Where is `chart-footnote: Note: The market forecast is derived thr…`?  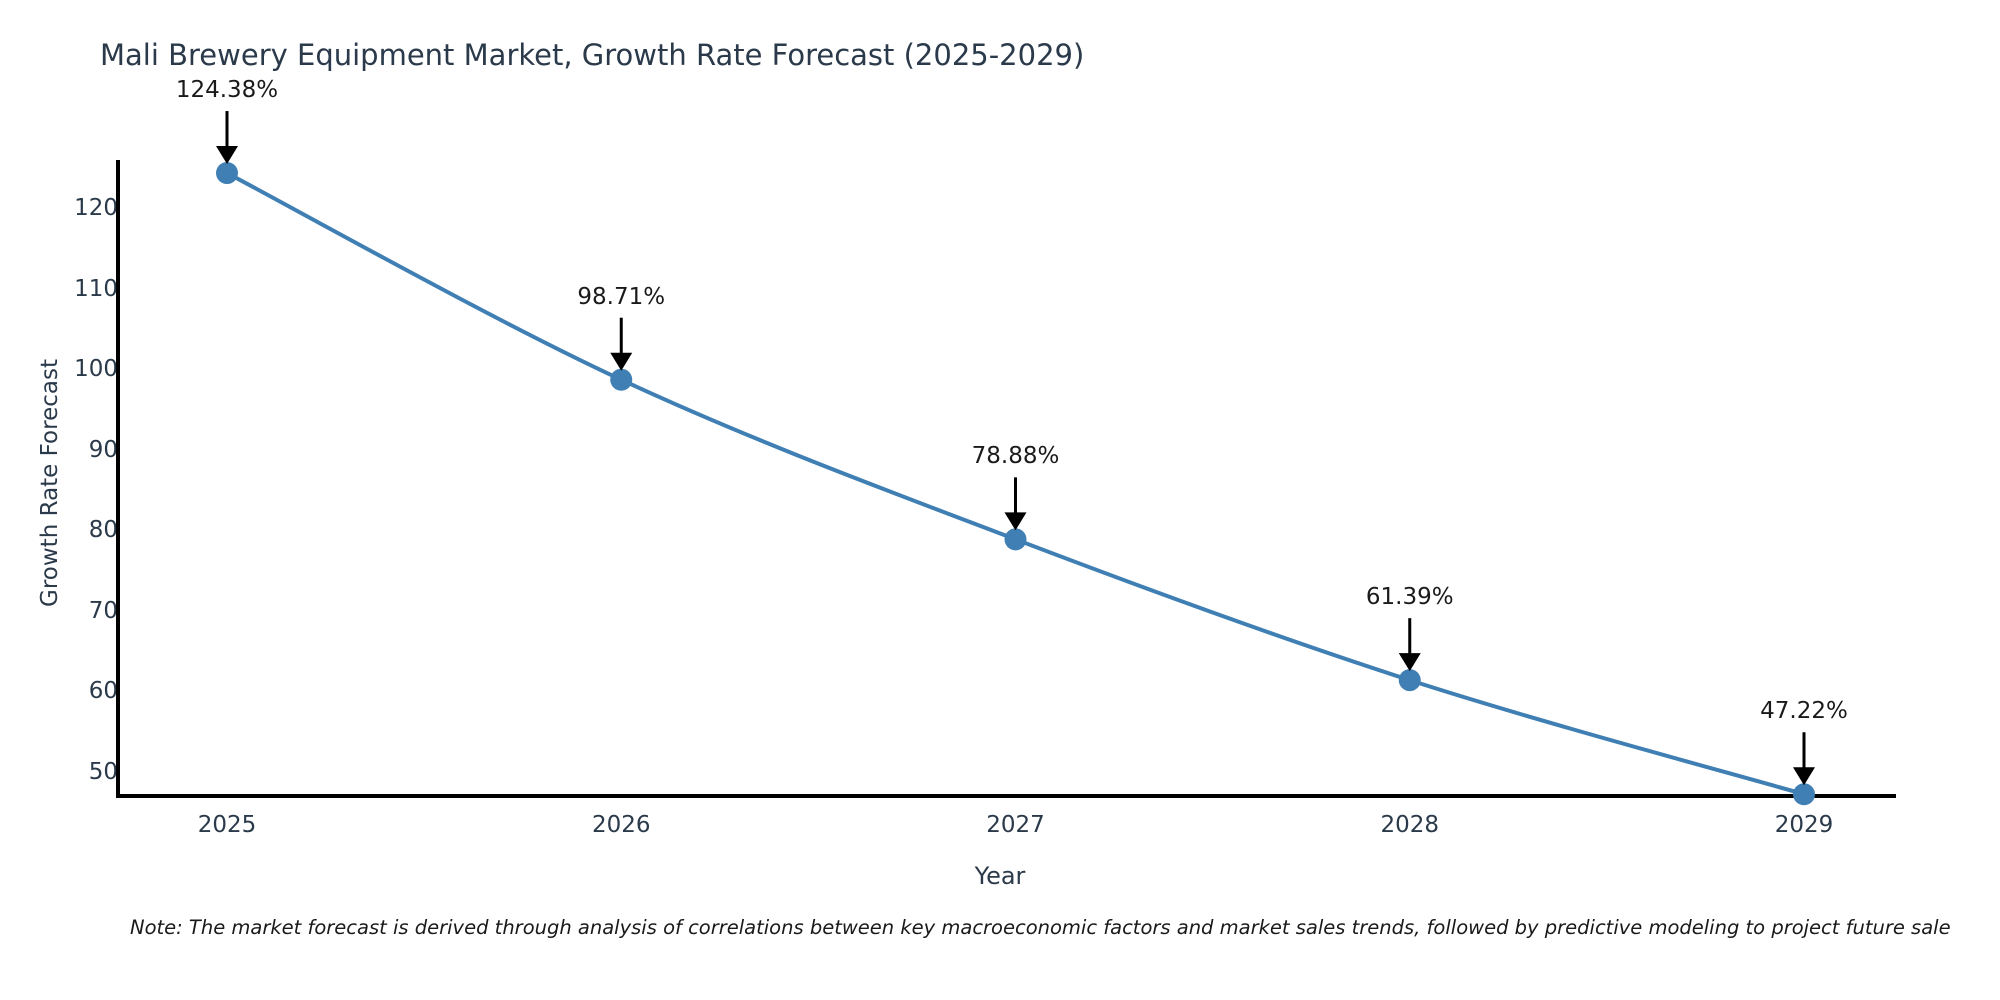 chart-footnote: Note: The market forecast is derived thr… is located at coordinates (1040, 927).